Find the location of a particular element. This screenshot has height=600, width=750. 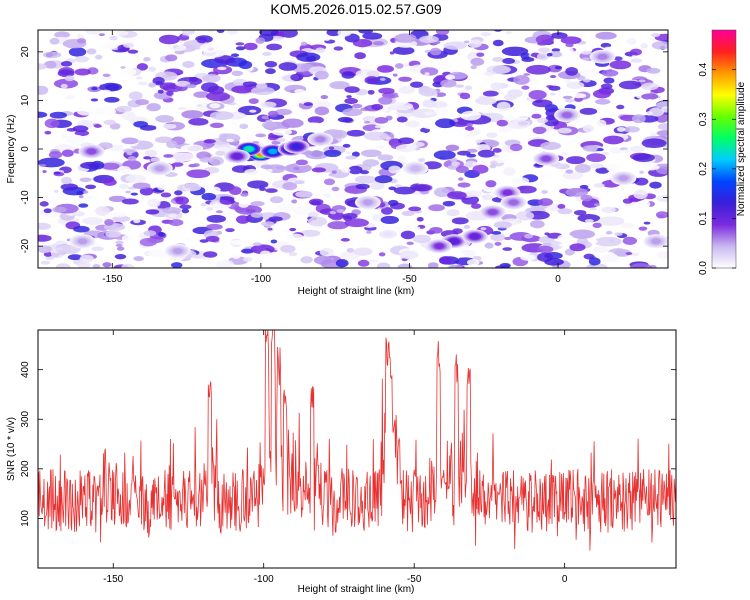

colorbar-ticks: 0.0 0.1 0.2 0.3 0.4 is located at coordinates (717, 168).